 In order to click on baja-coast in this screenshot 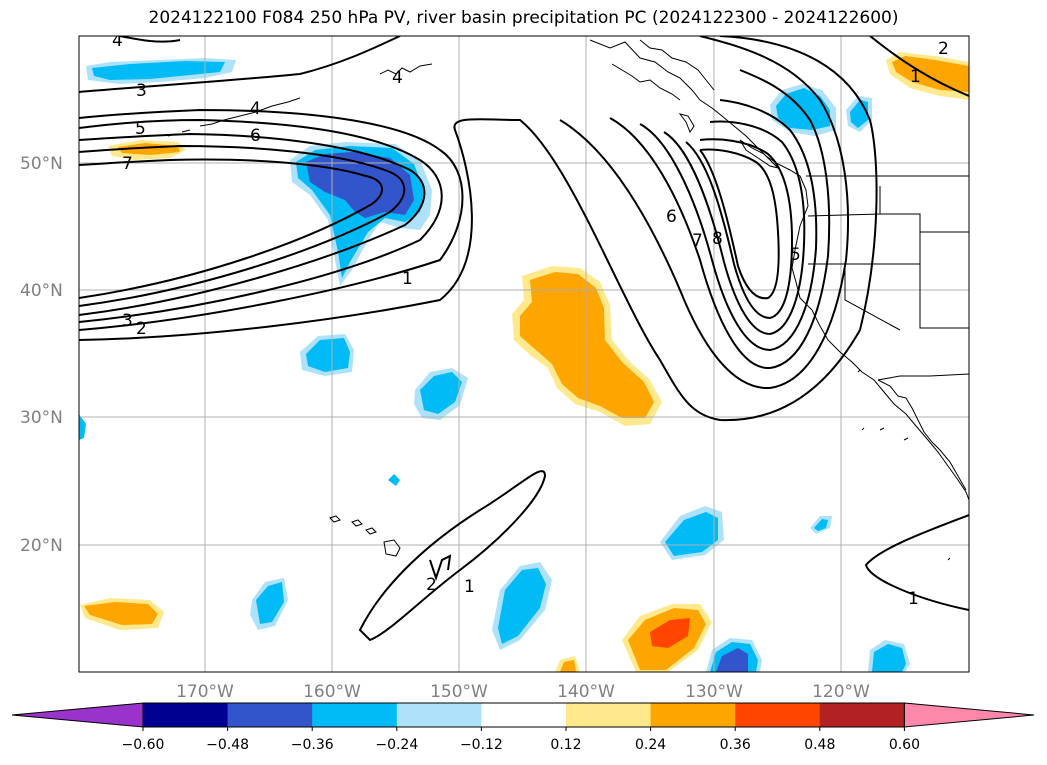, I will do `click(922, 435)`.